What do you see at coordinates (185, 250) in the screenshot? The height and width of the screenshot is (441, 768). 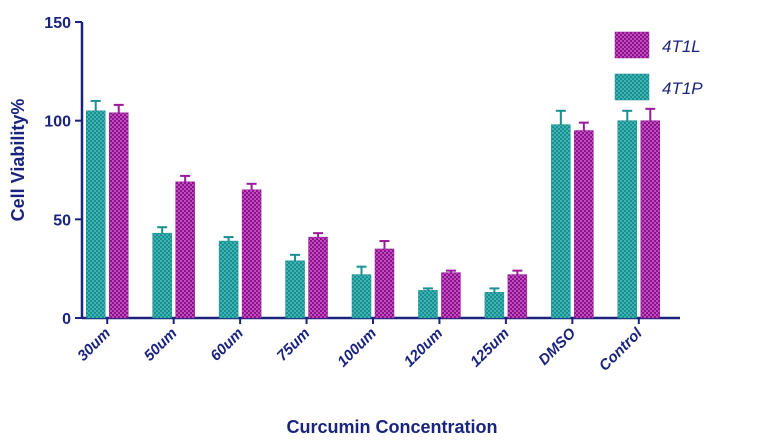 I see `bar-4t1l-50um` at bounding box center [185, 250].